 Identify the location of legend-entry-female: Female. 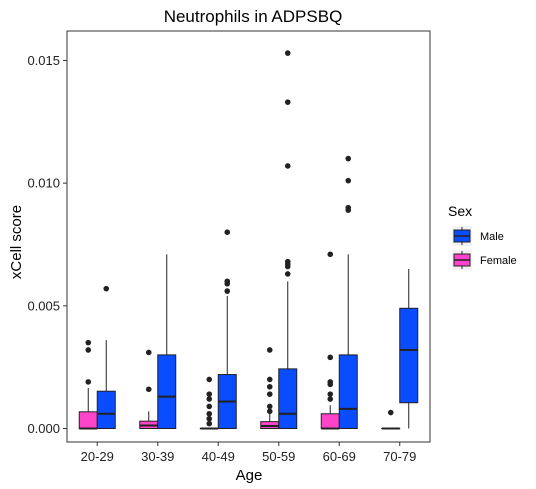
(484, 260).